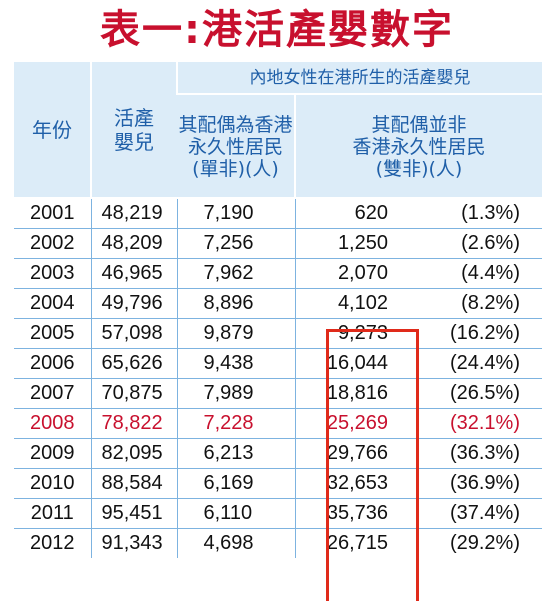  I want to click on table-row: 2010 88,584 6,169 32,653 (36.9%), so click(278, 482).